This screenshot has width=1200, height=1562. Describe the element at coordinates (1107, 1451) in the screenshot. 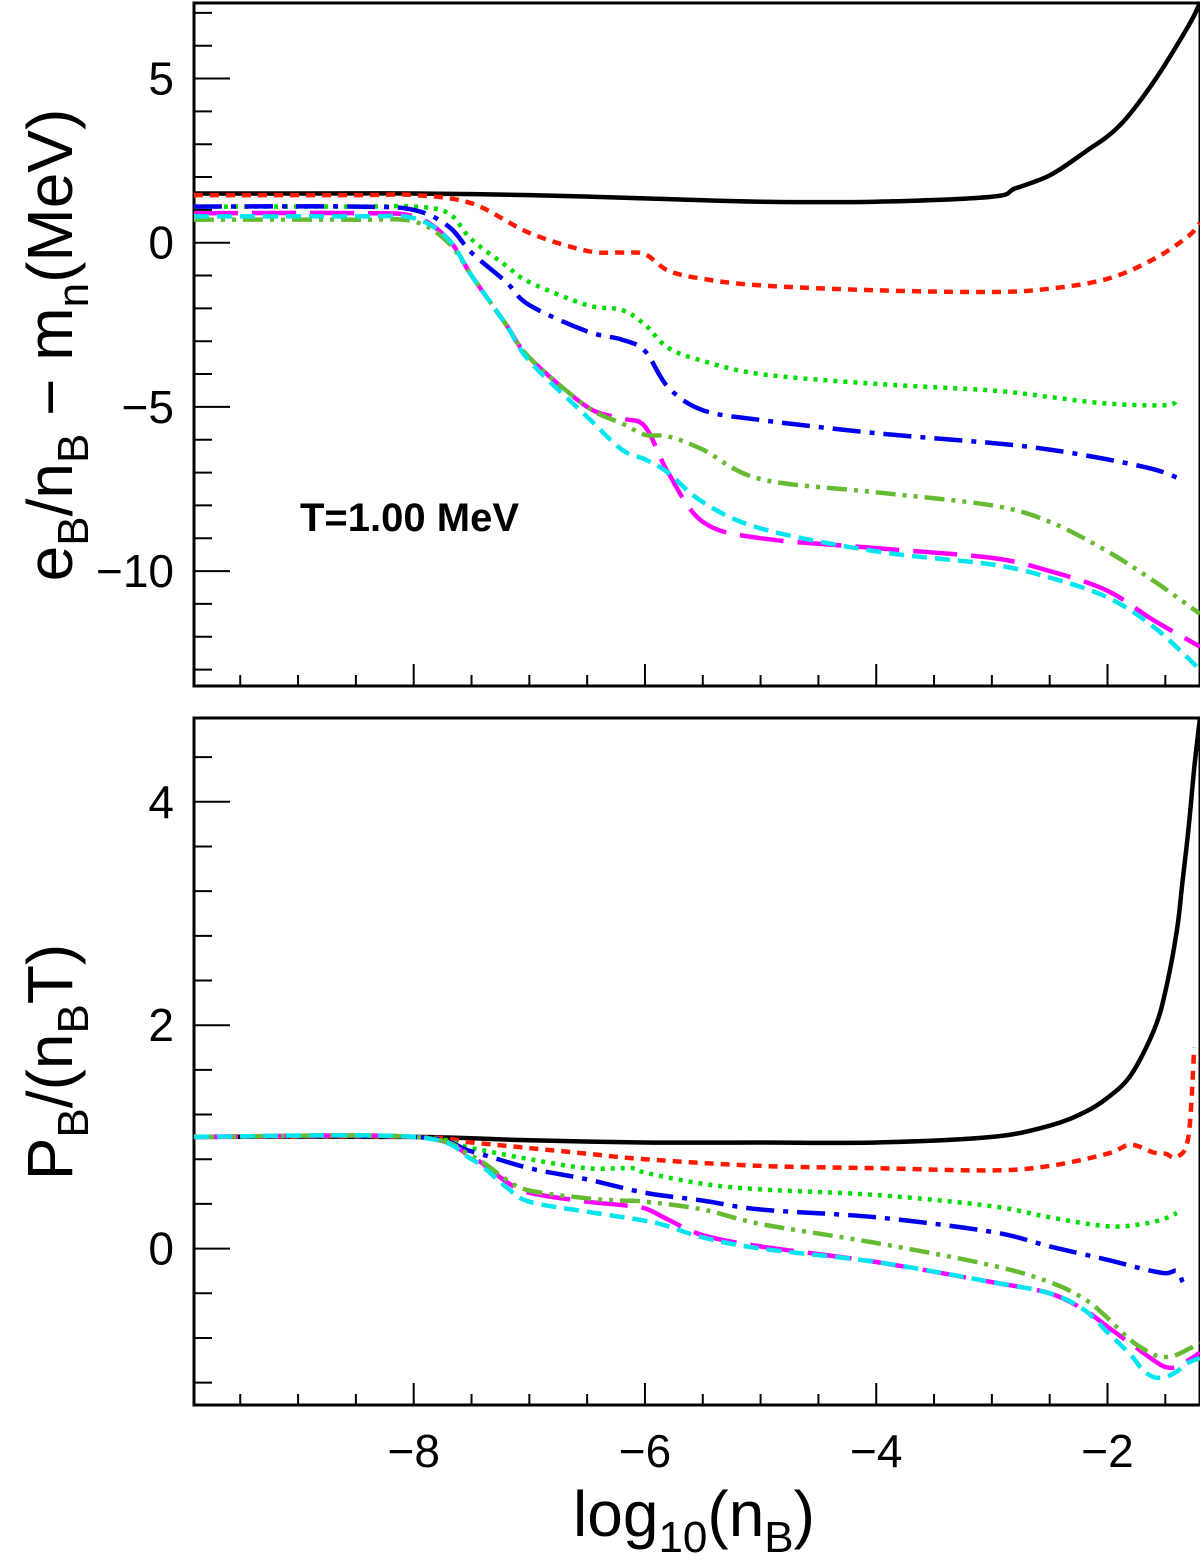

I see `x-tick-label: −2` at that location.